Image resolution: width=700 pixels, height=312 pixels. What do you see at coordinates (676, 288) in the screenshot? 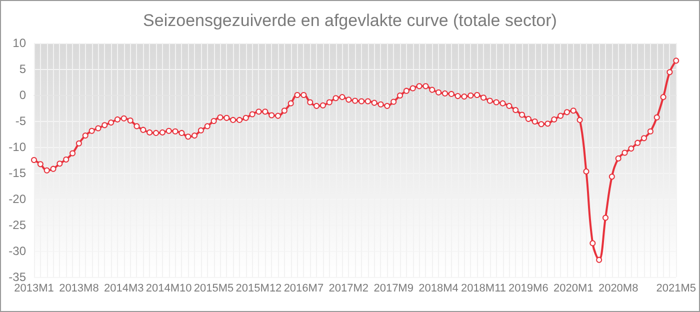
I see `x-tick-label: 2021M5` at bounding box center [676, 288].